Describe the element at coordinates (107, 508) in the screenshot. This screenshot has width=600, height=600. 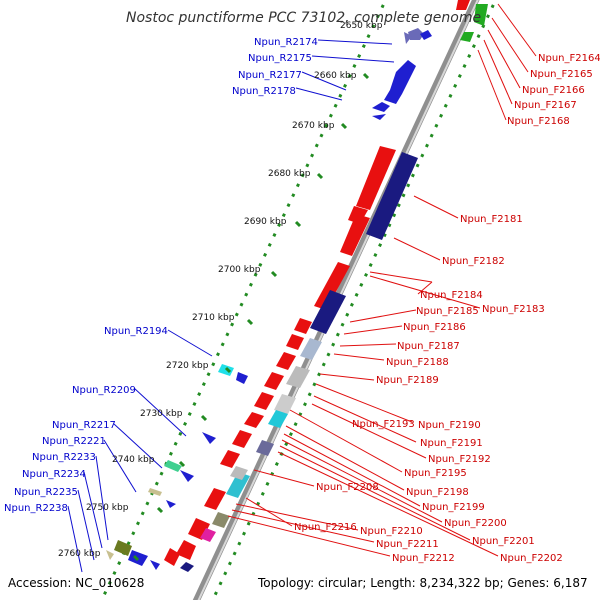
I see `kbp-label: 2750 kbp` at that location.